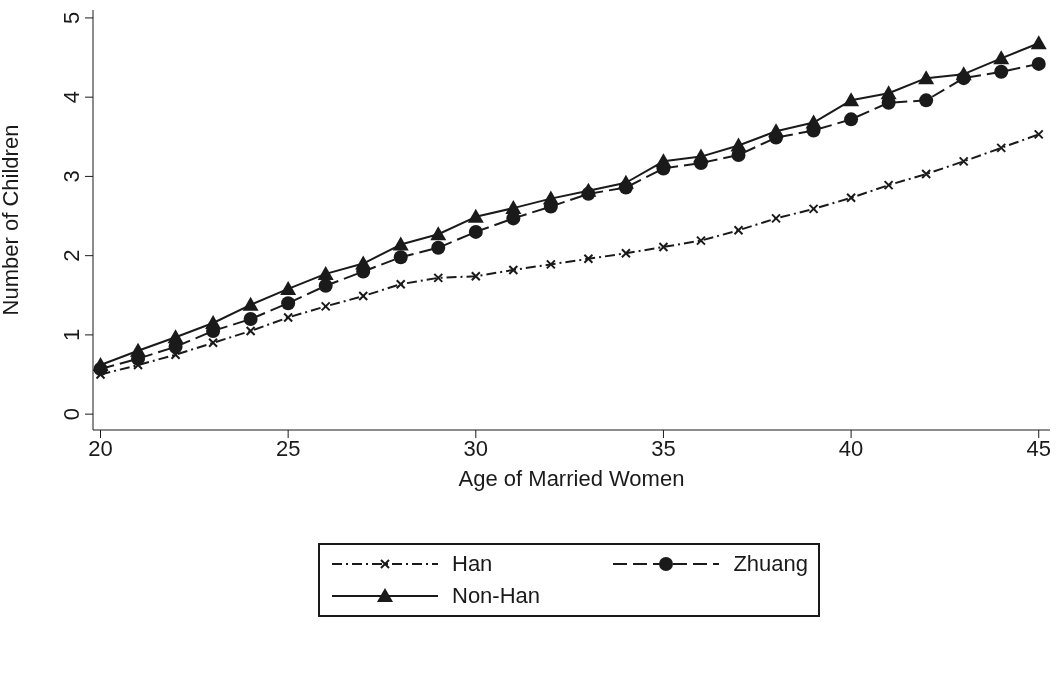 The width and height of the screenshot is (1059, 675). What do you see at coordinates (71, 18) in the screenshot?
I see `y-tick-label: 5` at bounding box center [71, 18].